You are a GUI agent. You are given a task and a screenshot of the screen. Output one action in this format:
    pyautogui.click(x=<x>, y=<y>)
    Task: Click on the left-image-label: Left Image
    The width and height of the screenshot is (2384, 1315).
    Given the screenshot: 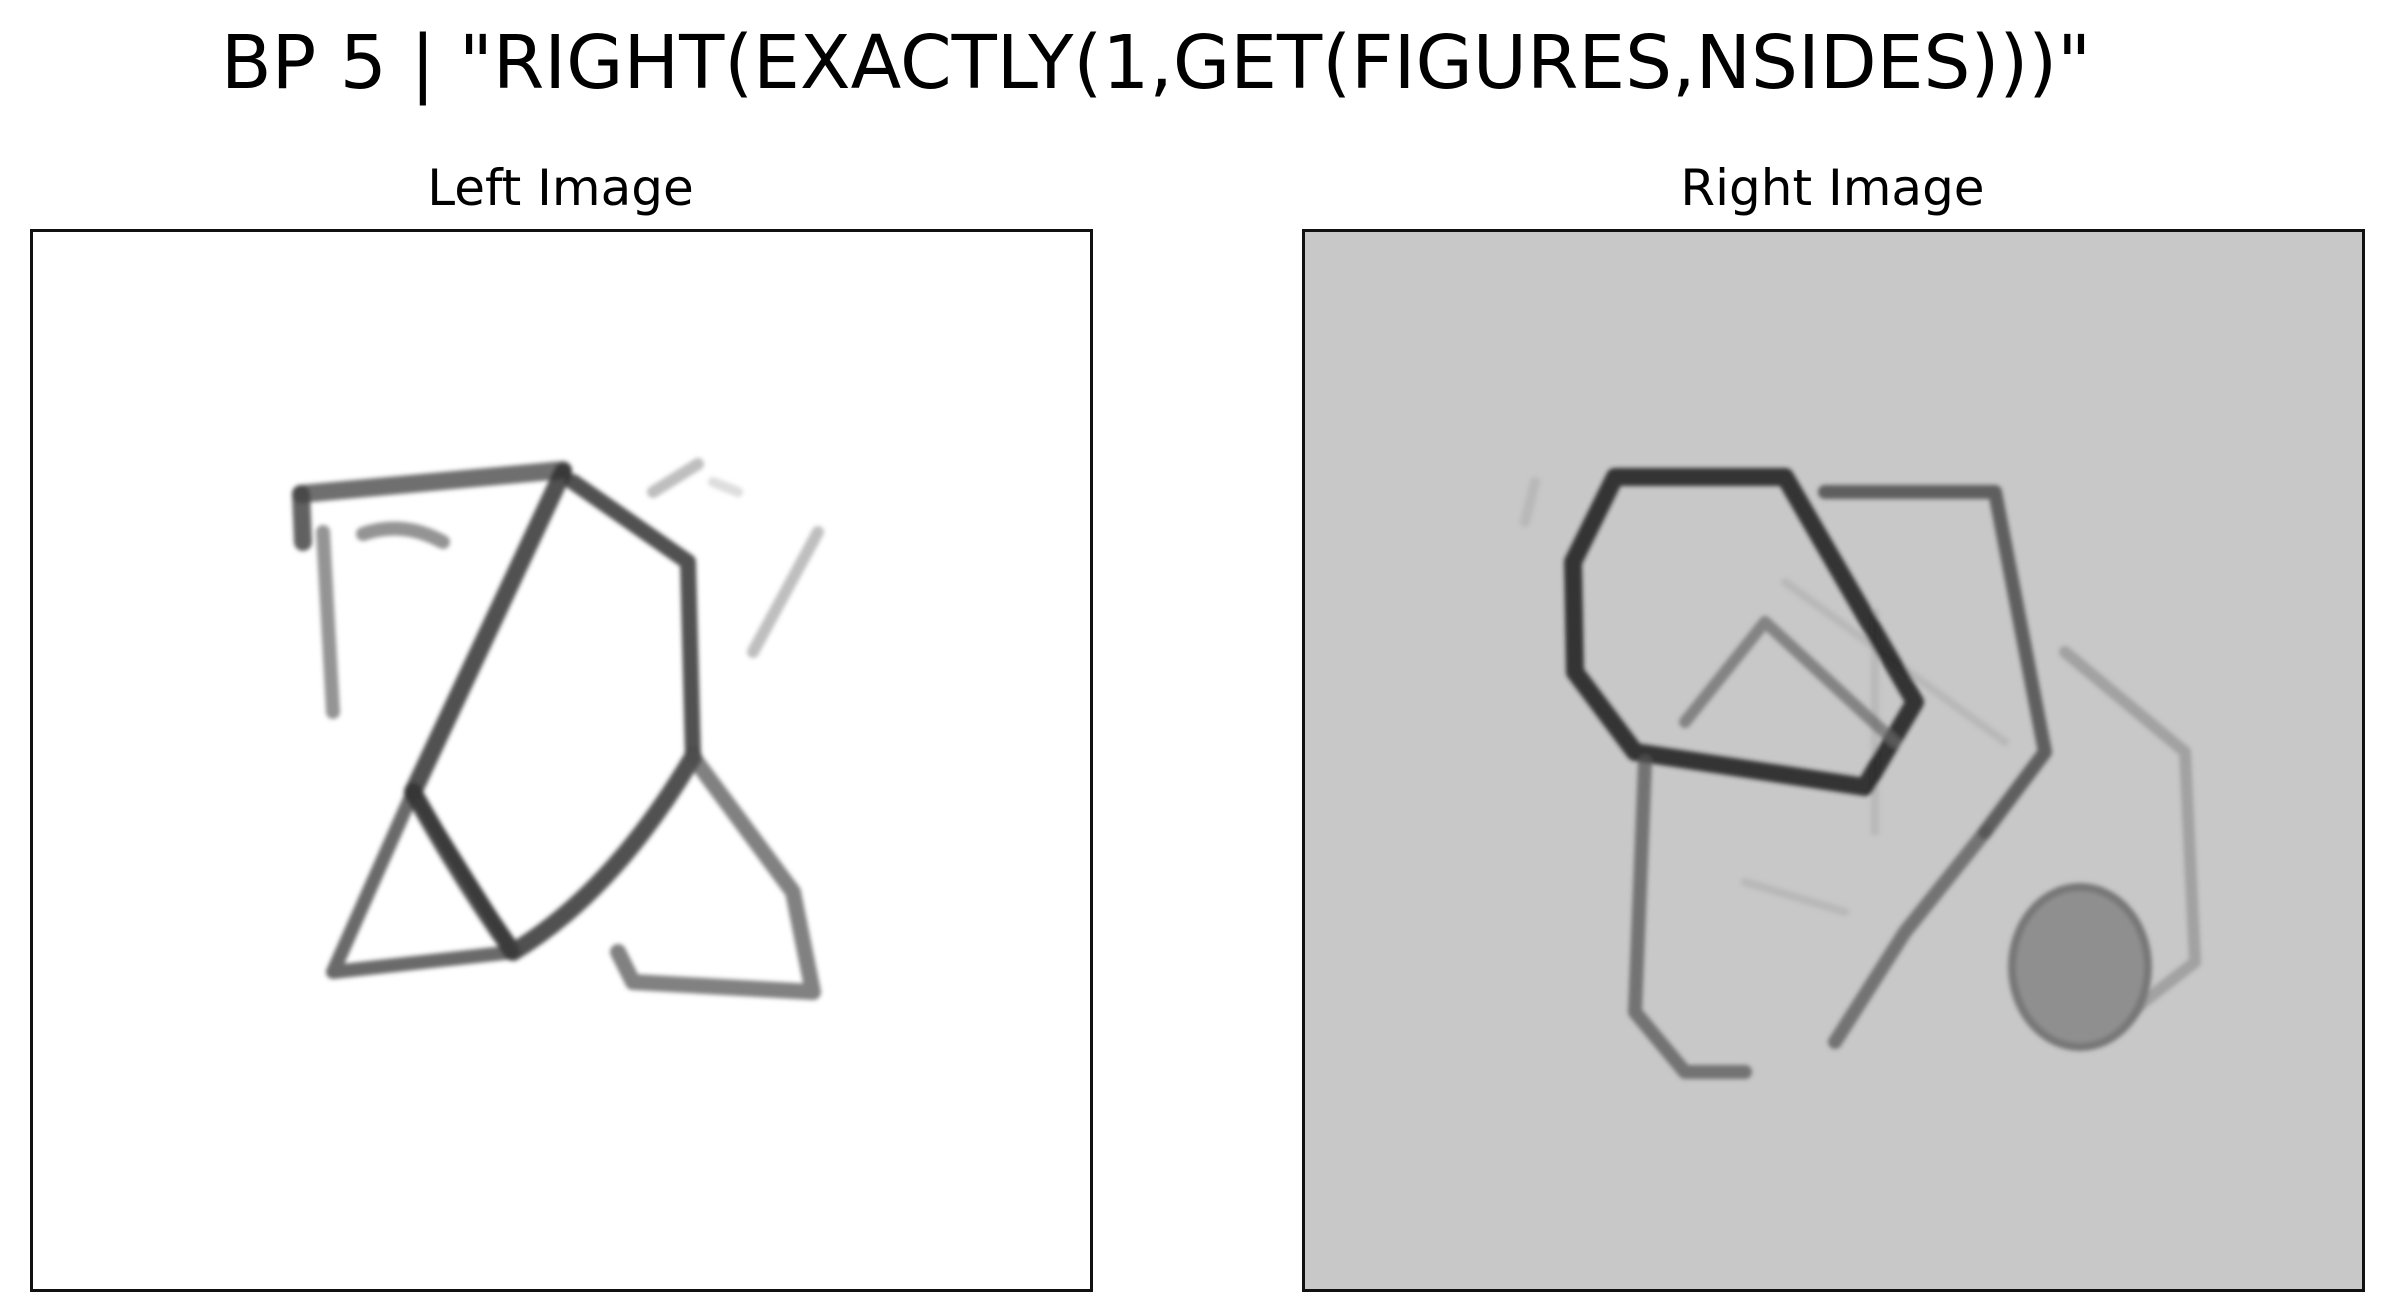 What is the action you would take?
    pyautogui.click(x=560, y=188)
    